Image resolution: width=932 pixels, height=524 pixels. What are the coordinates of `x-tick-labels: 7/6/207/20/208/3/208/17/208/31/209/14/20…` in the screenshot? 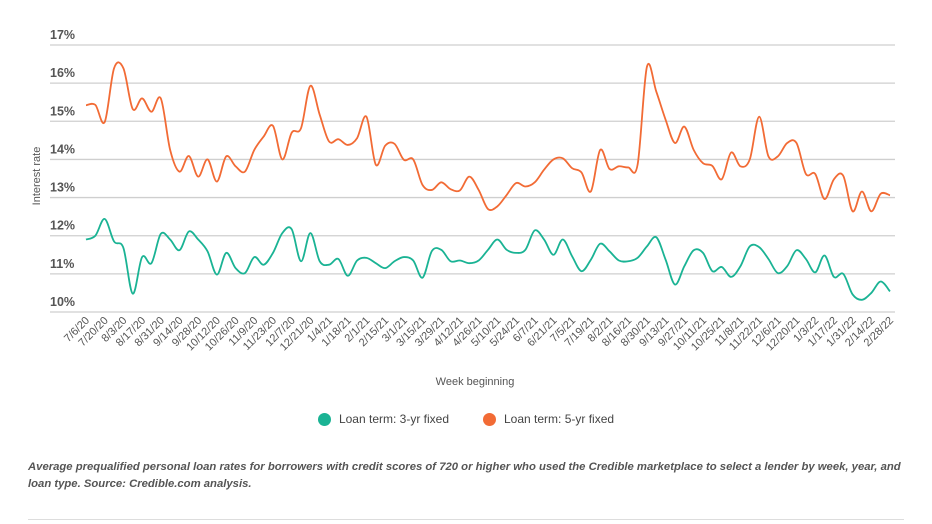 It's located at (479, 334).